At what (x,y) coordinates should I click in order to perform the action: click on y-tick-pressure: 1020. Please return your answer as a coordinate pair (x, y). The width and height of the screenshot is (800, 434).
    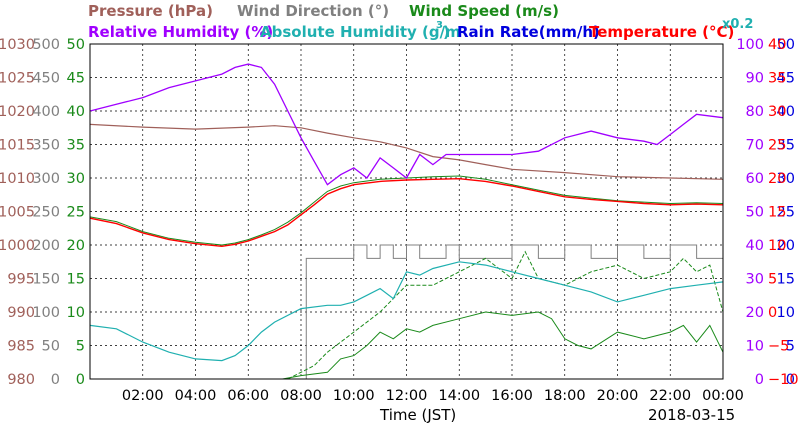
    Looking at the image, I should click on (17, 112).